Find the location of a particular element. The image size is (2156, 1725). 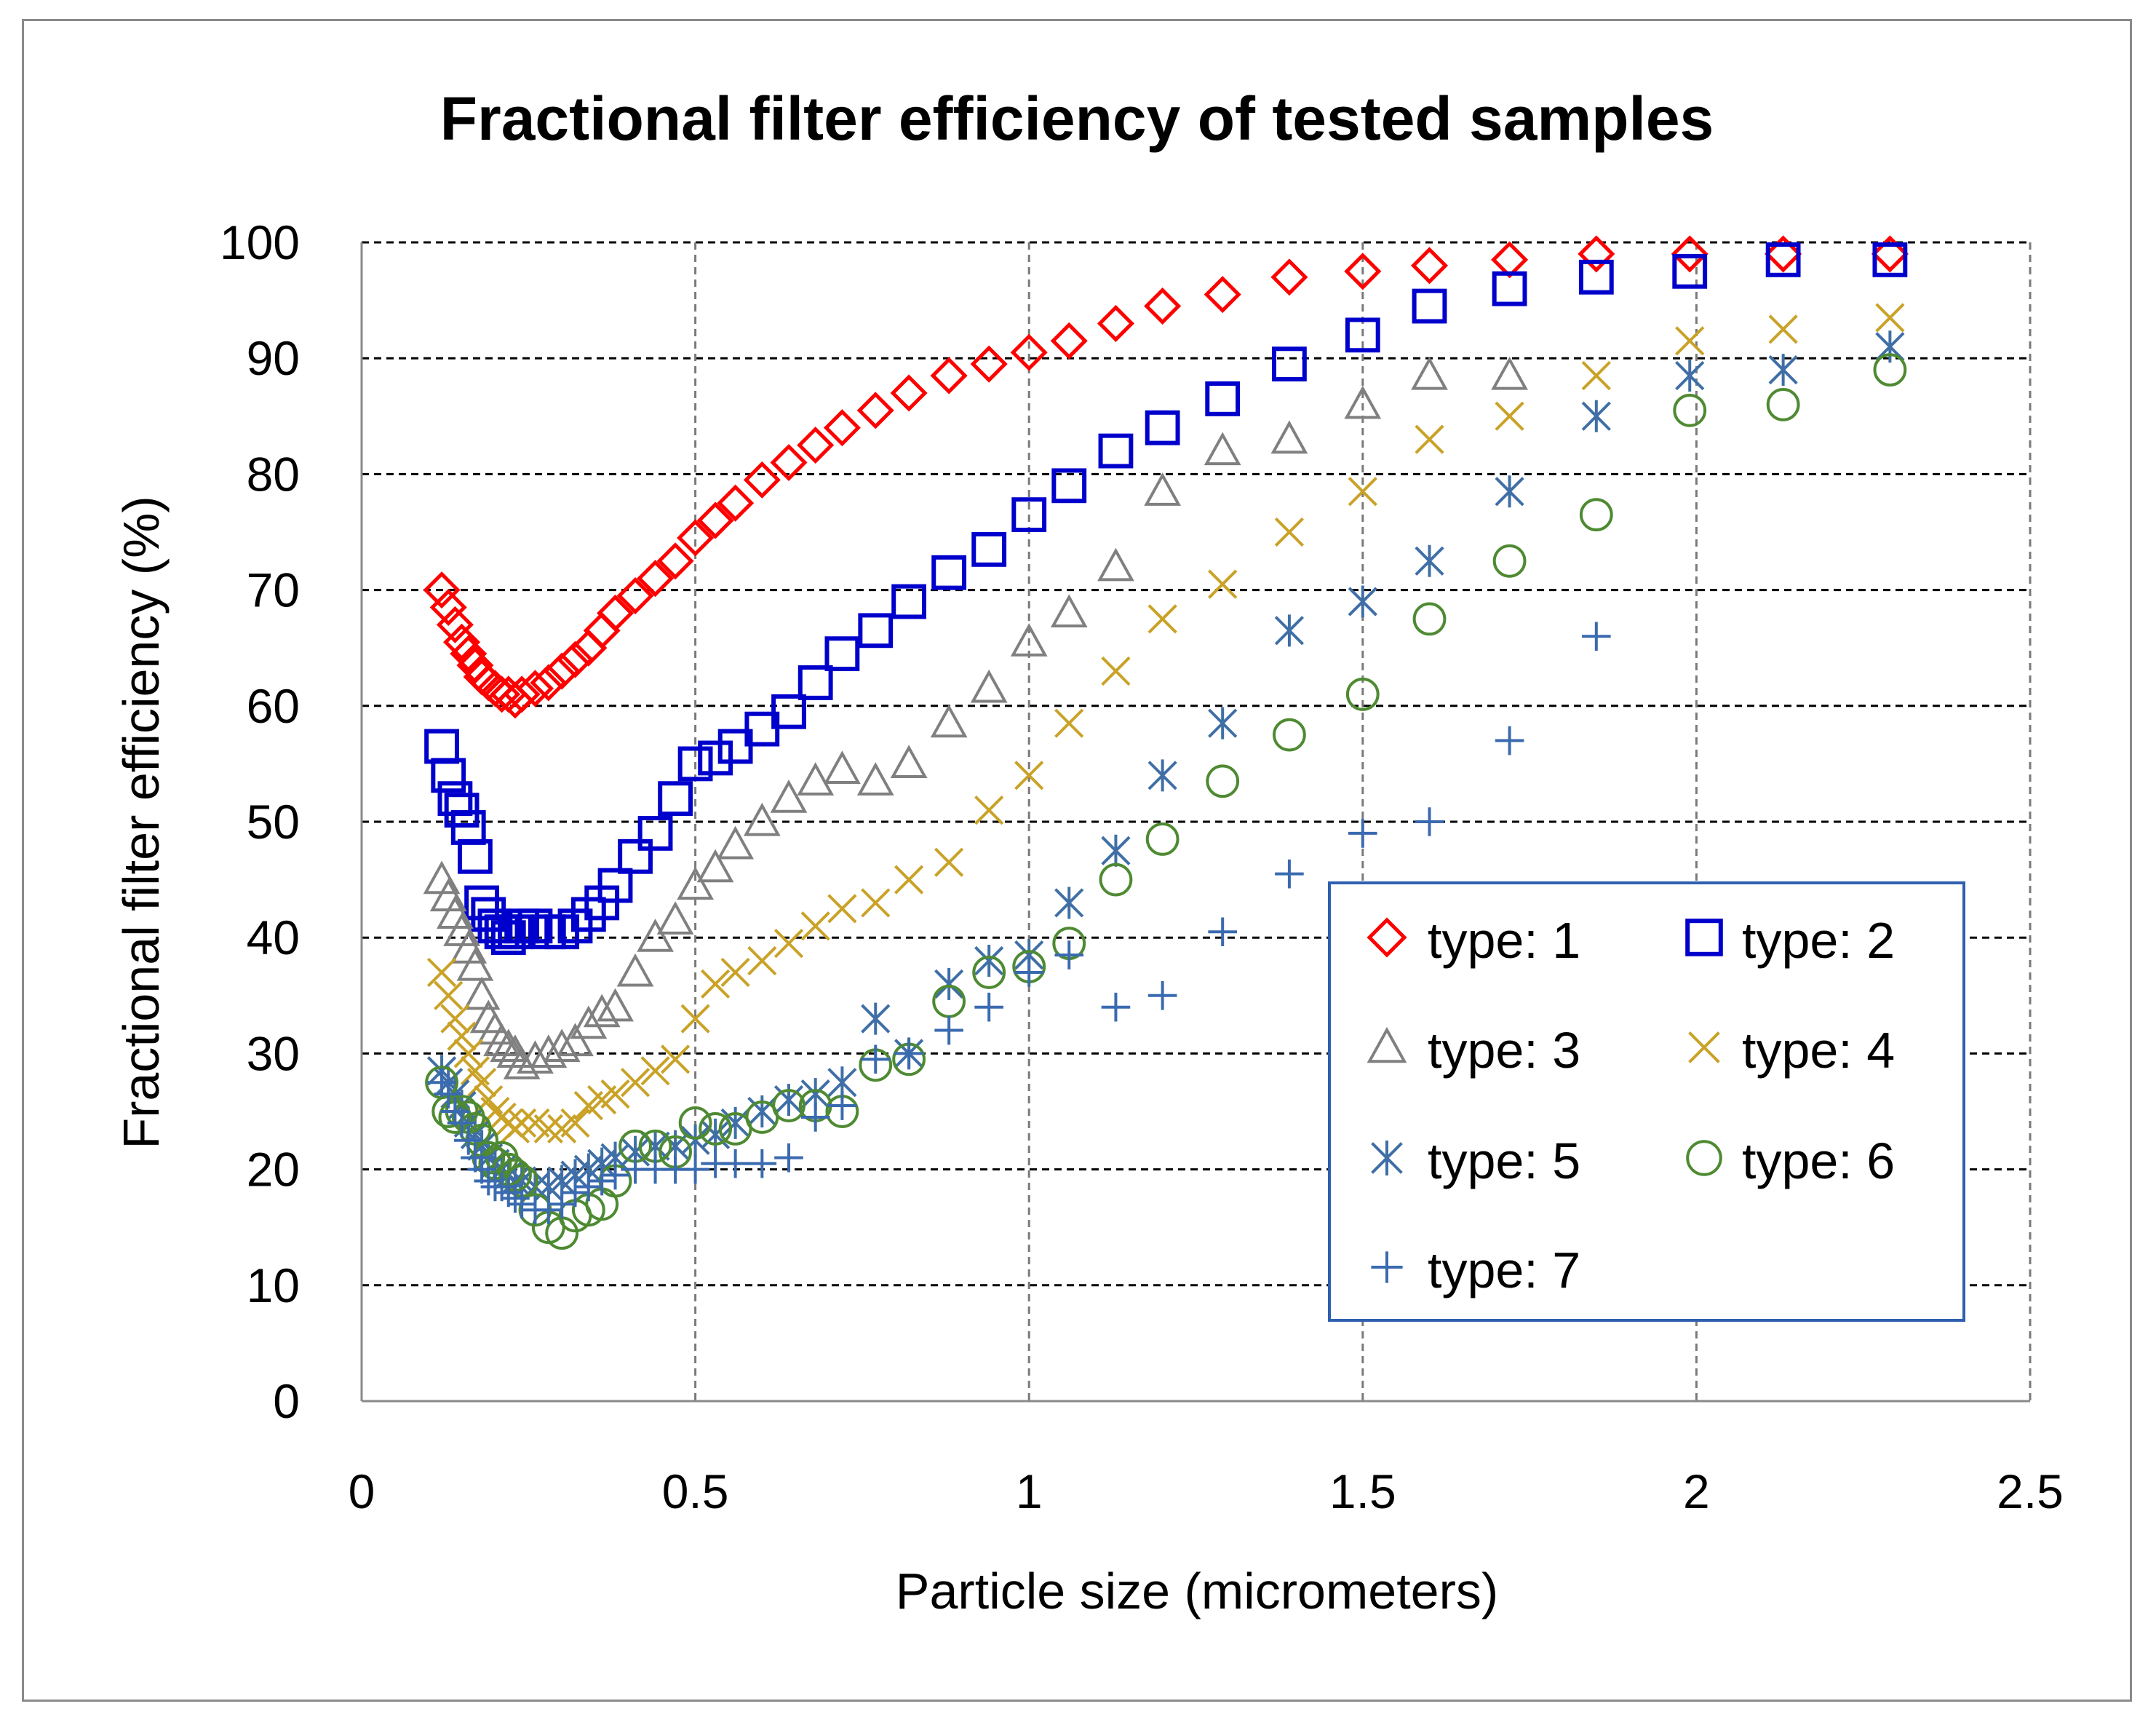

y-tick-labels: 0 10 20 30 40 50 60 70 80 90 100 is located at coordinates (260, 822).